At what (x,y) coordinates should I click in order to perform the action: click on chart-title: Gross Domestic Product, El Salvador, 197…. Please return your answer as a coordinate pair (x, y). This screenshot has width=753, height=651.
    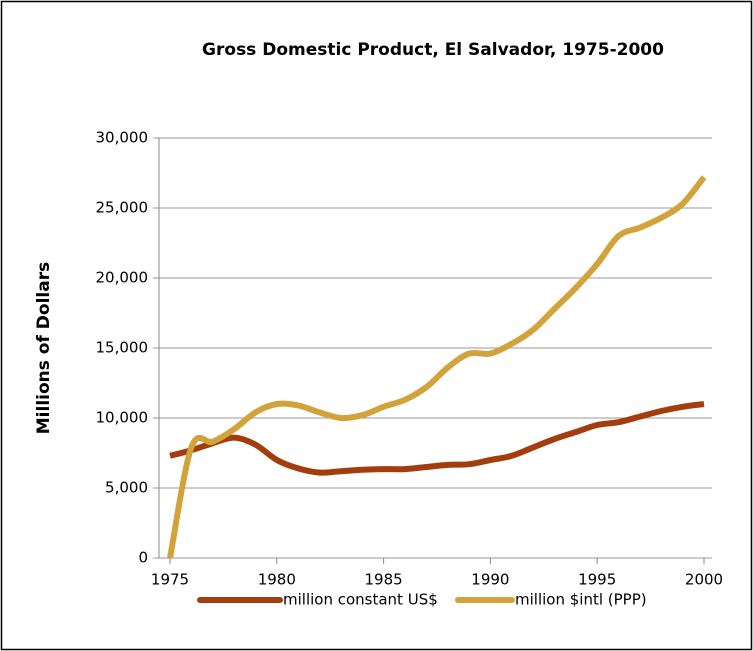
    Looking at the image, I should click on (433, 50).